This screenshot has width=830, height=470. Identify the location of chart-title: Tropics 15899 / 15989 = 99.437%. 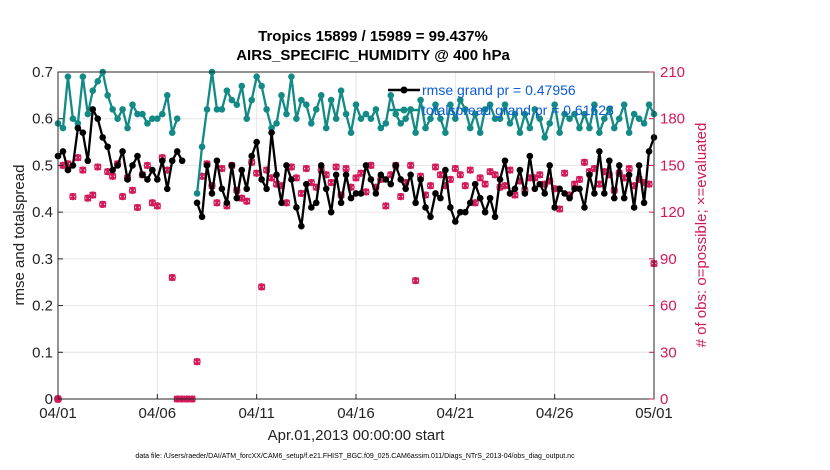
(373, 36).